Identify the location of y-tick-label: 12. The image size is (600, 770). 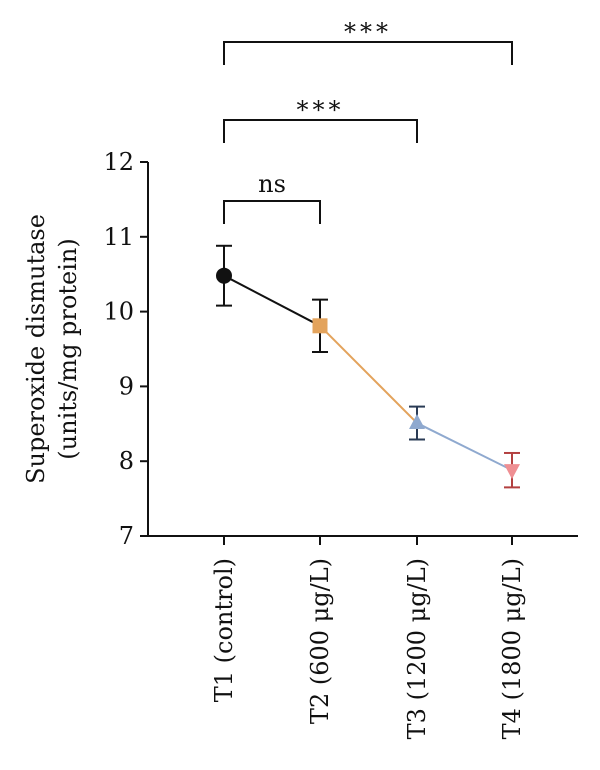
(118, 162).